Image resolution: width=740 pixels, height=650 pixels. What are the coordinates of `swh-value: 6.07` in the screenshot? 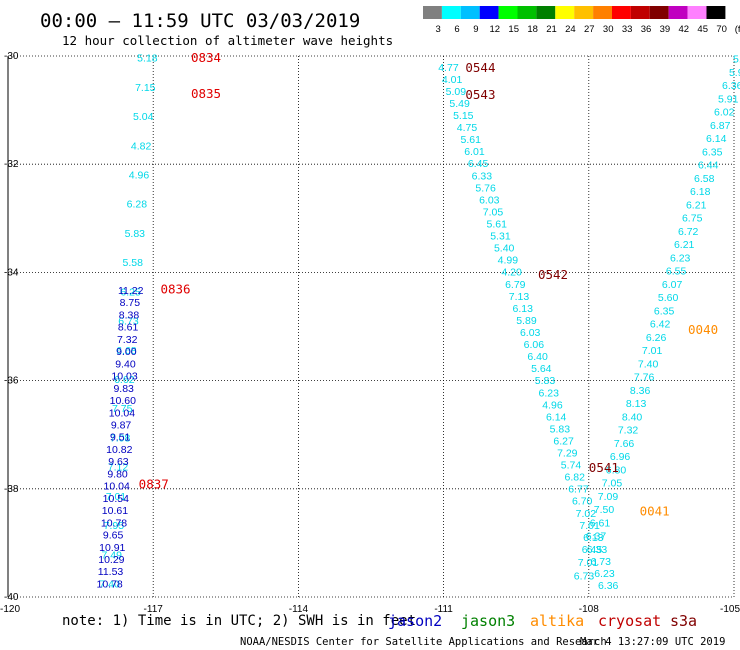 It's located at (672, 285).